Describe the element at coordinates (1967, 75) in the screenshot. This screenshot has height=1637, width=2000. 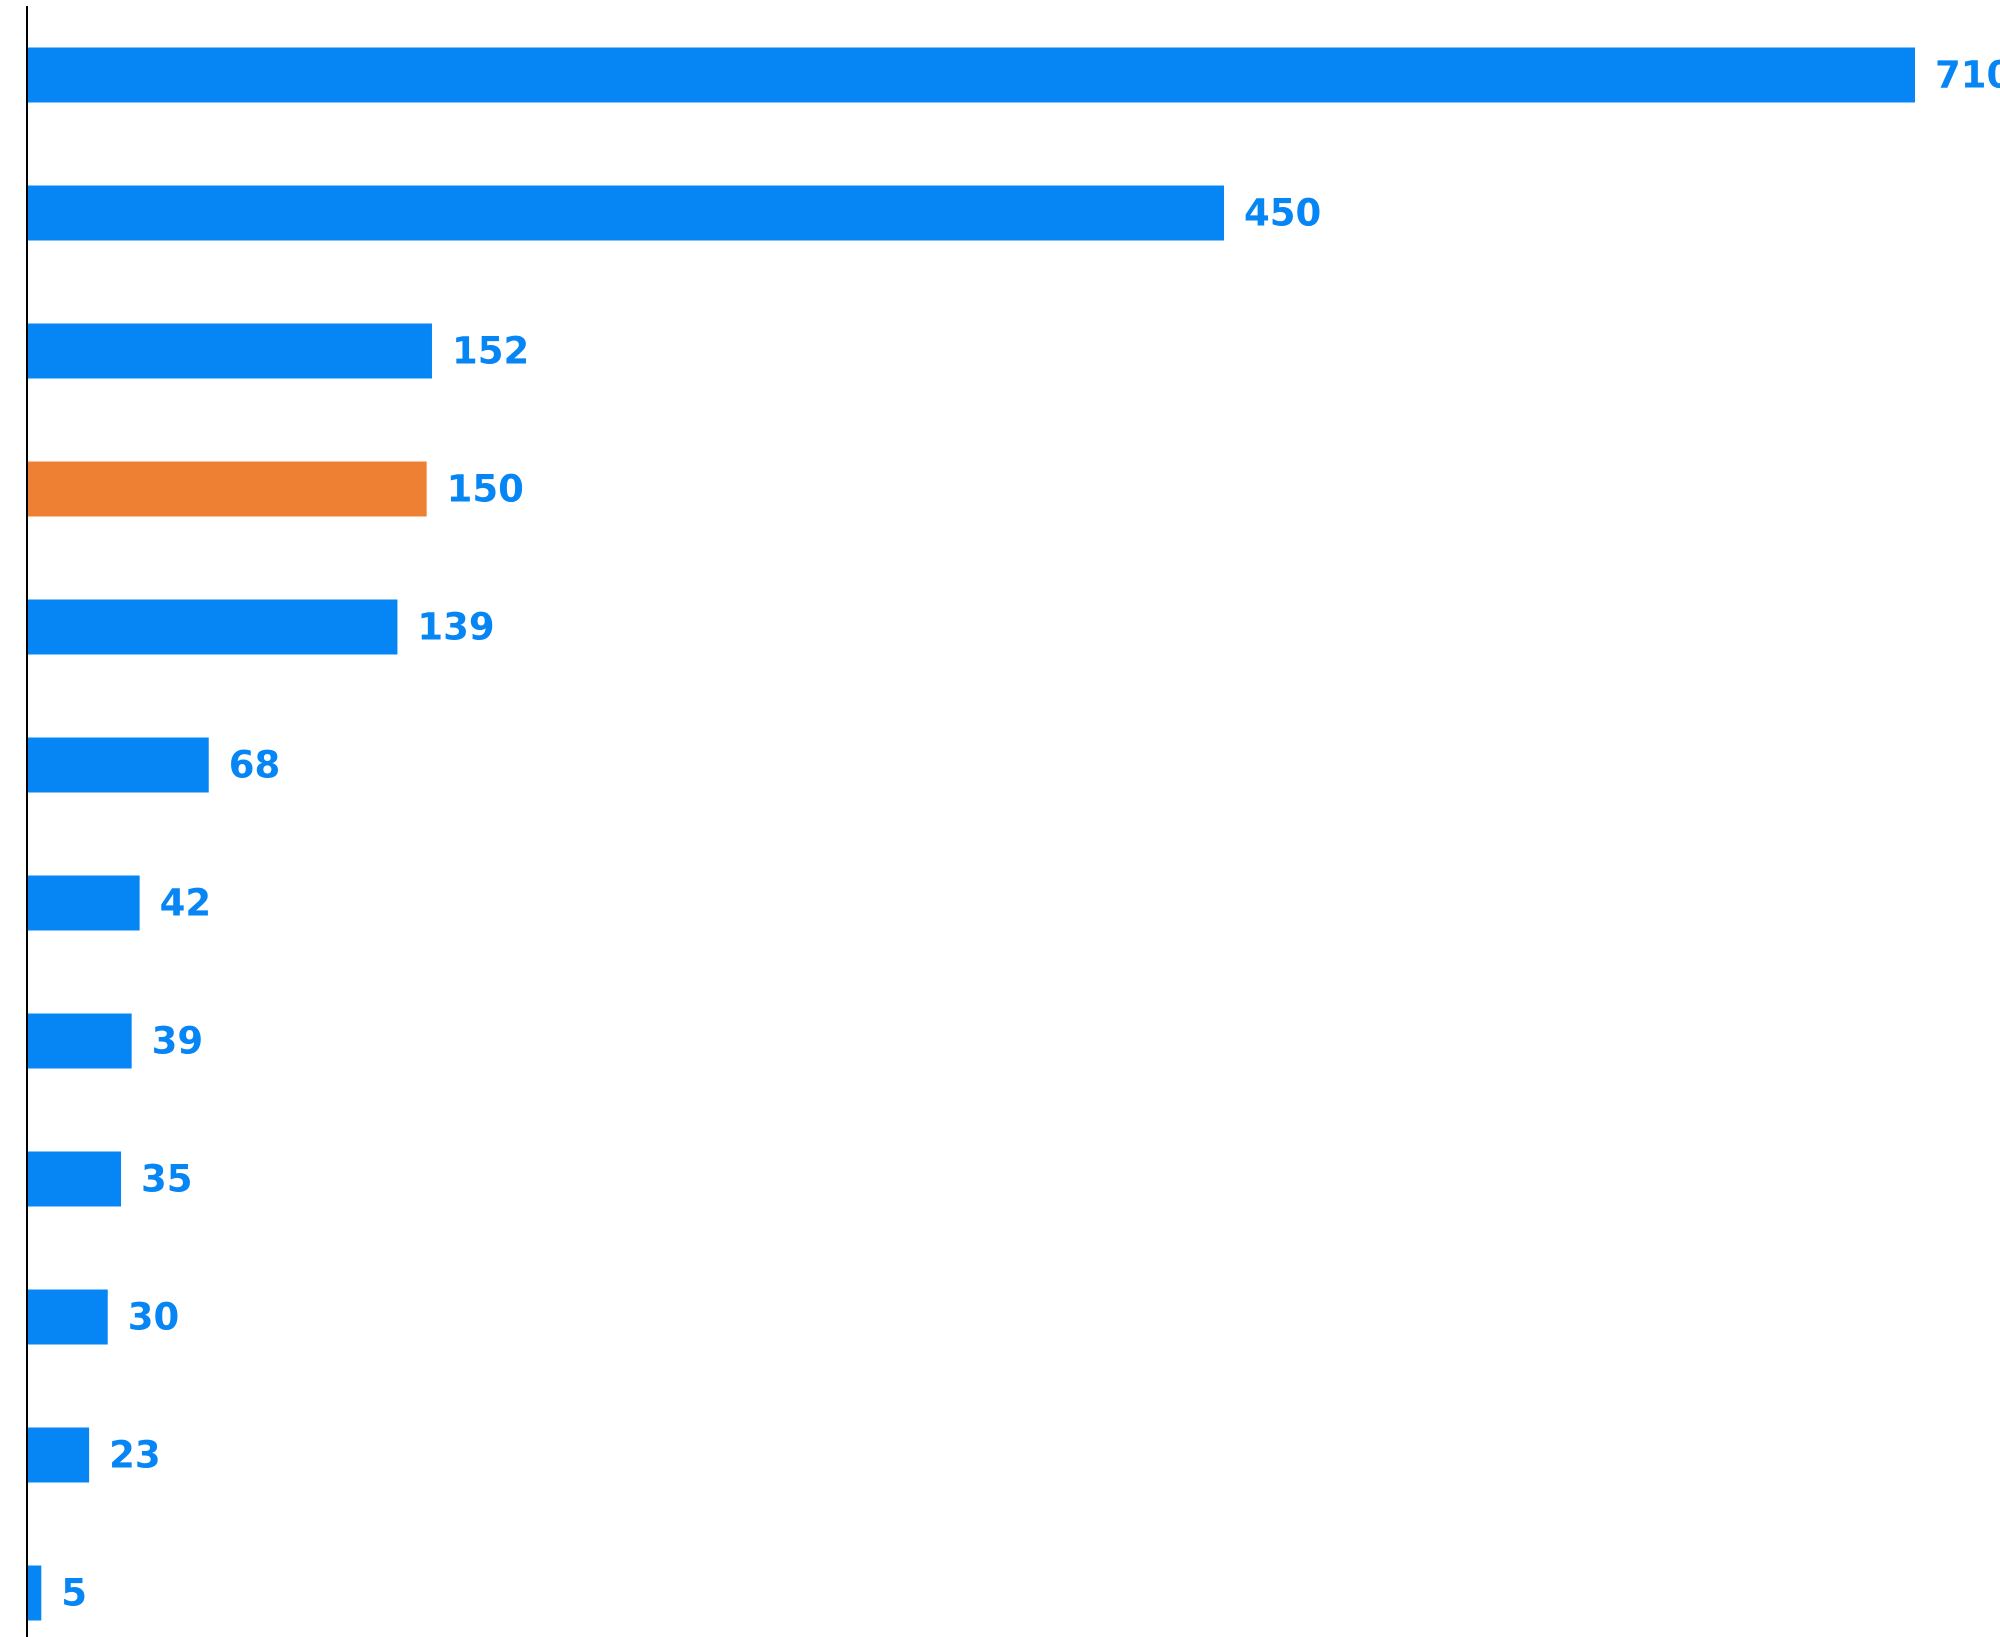
I see `bar-value-label: 710` at that location.